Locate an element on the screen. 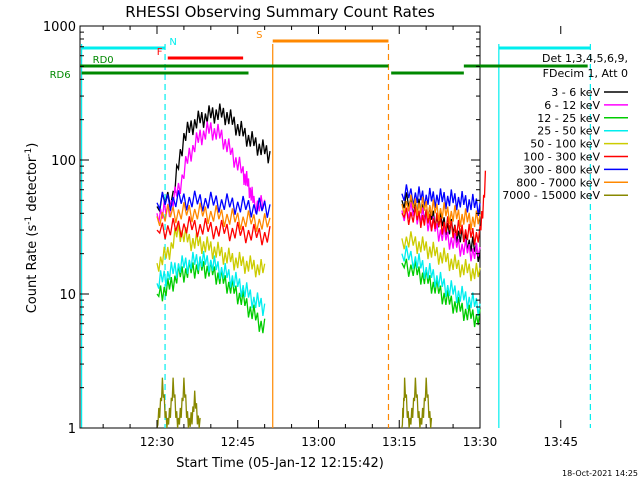  chart-title: RHESSI Observing Summary Count Rates is located at coordinates (280, 12).